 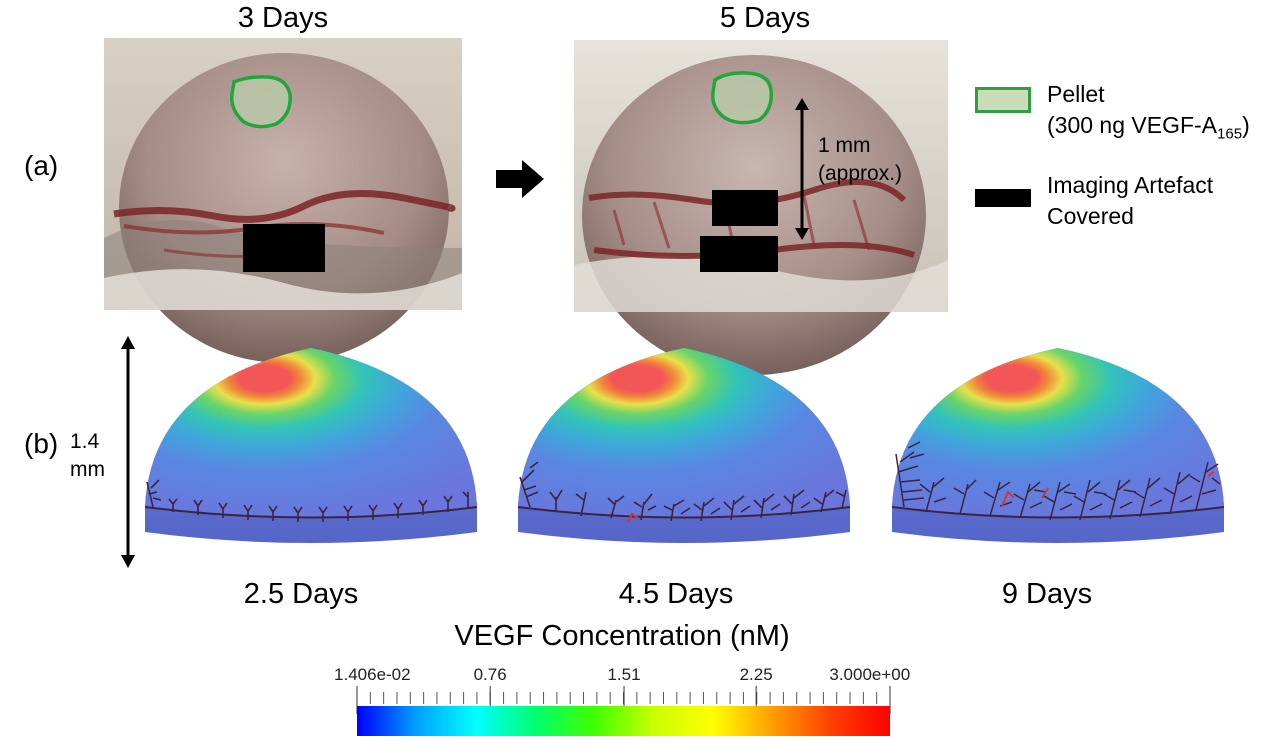 I want to click on simulation-dome-9-days, so click(x=1058, y=445).